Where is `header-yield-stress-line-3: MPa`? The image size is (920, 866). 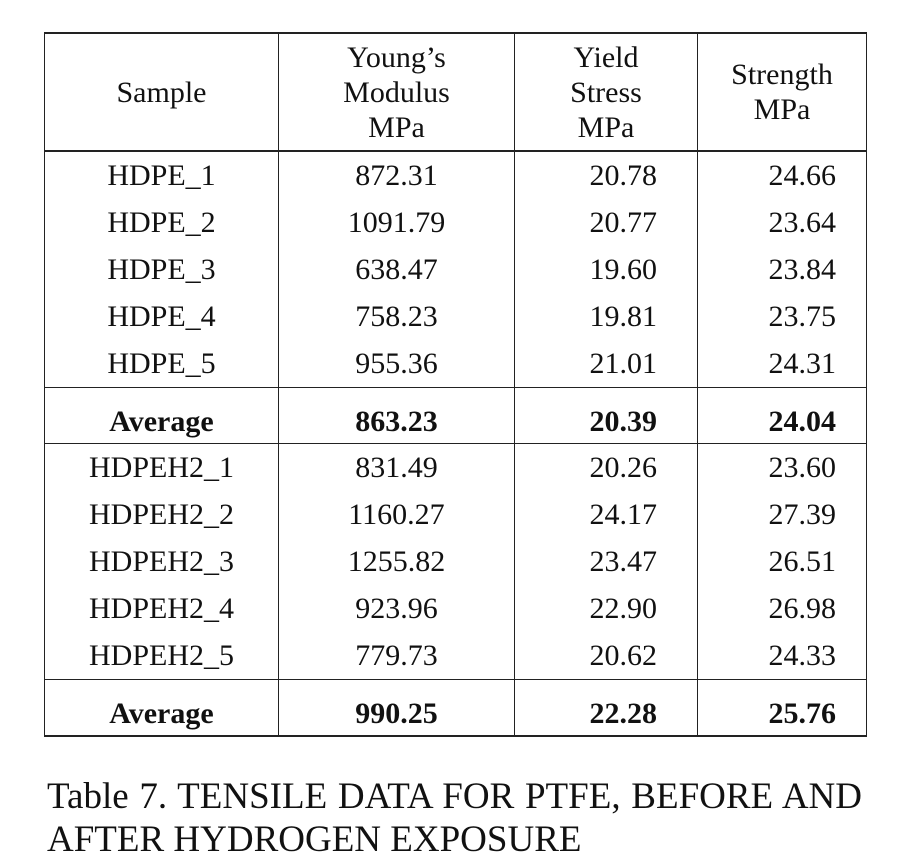 header-yield-stress-line-3: MPa is located at coordinates (606, 127).